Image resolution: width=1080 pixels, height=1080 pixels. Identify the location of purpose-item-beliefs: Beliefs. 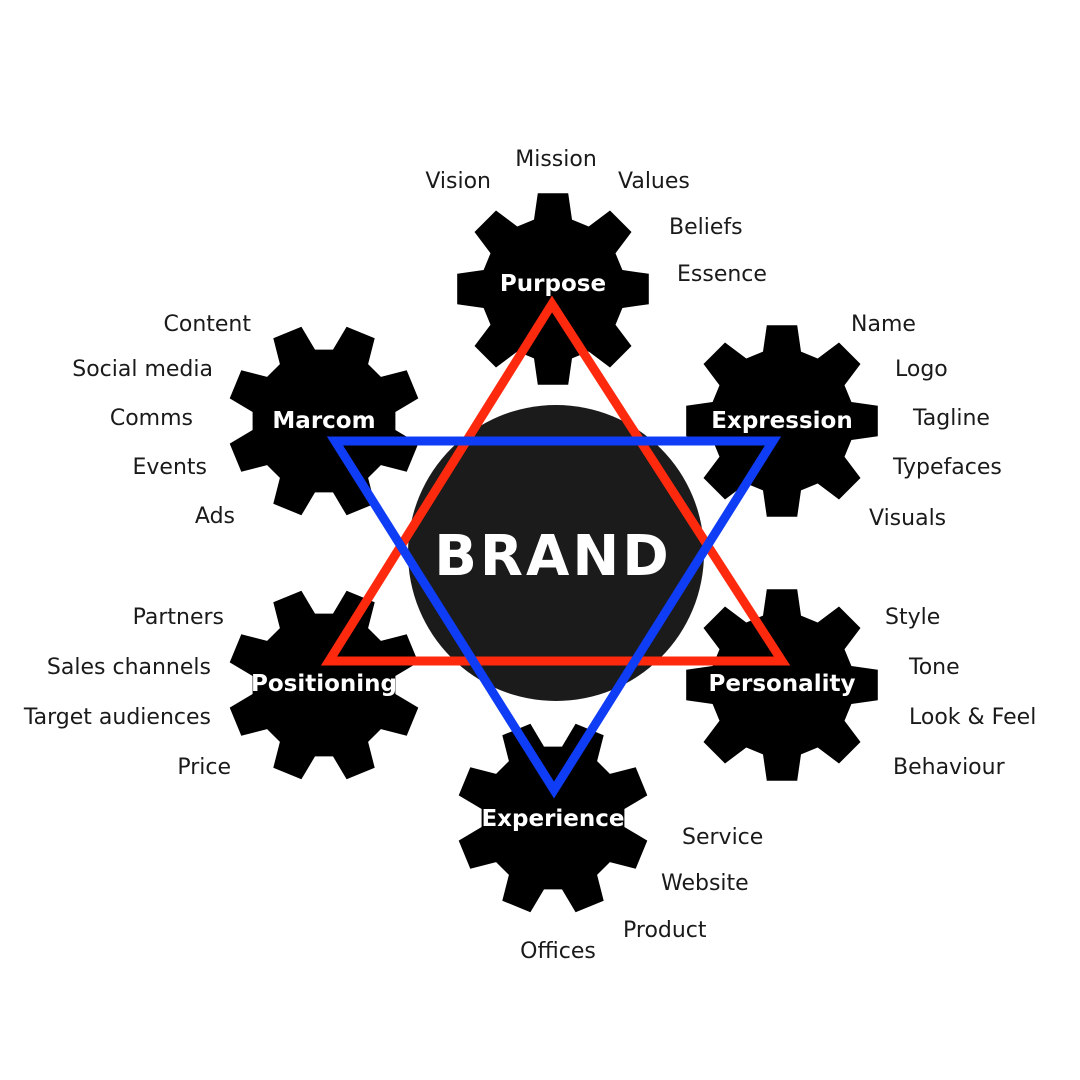
(706, 227).